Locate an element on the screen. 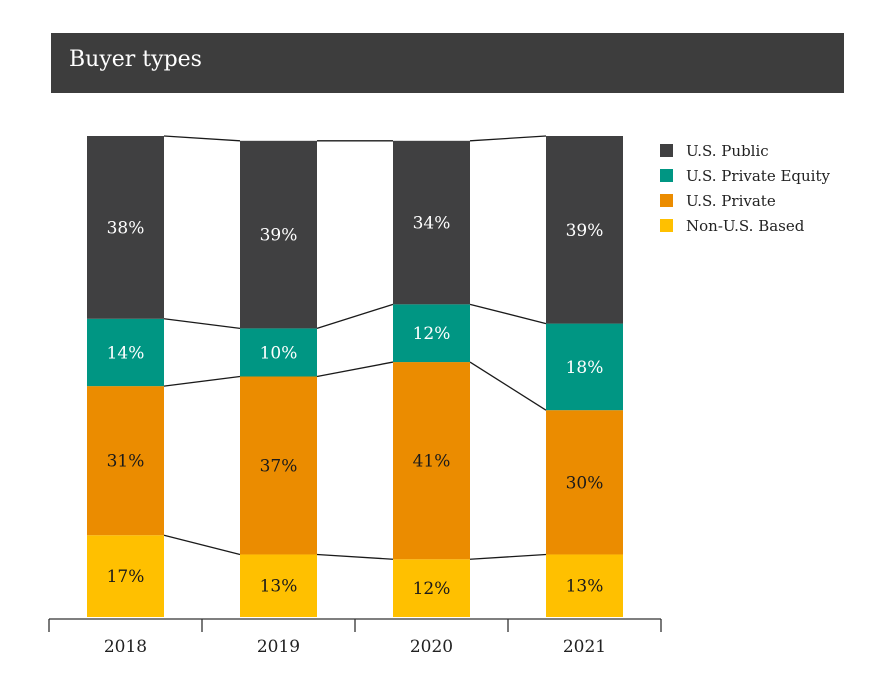  legend-item-u-s-private-equity: U.S. Private Equity is located at coordinates (745, 175).